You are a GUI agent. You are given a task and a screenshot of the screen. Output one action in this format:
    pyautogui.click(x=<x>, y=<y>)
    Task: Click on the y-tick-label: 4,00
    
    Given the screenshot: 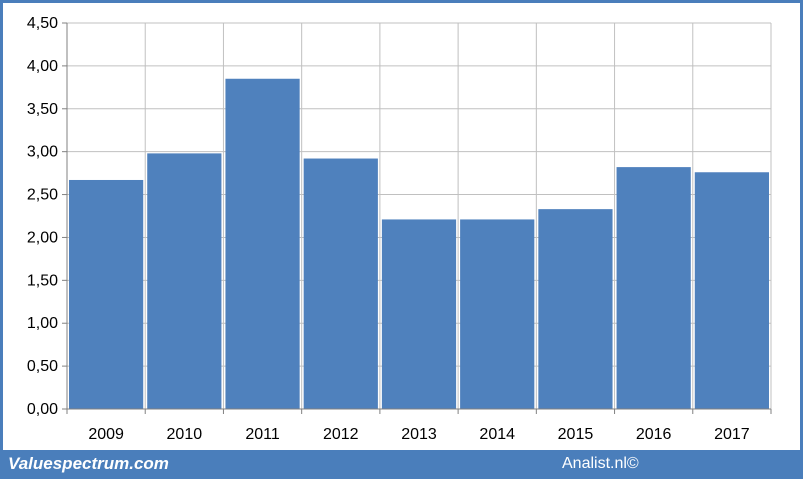 What is the action you would take?
    pyautogui.click(x=42, y=66)
    